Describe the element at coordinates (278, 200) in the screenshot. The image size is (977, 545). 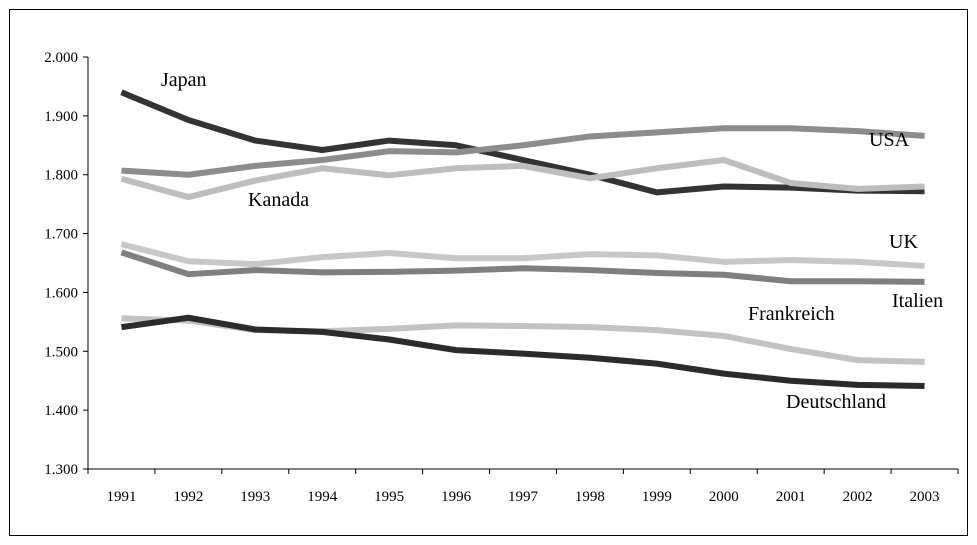
I see `series-label-kanada: Kanada` at that location.